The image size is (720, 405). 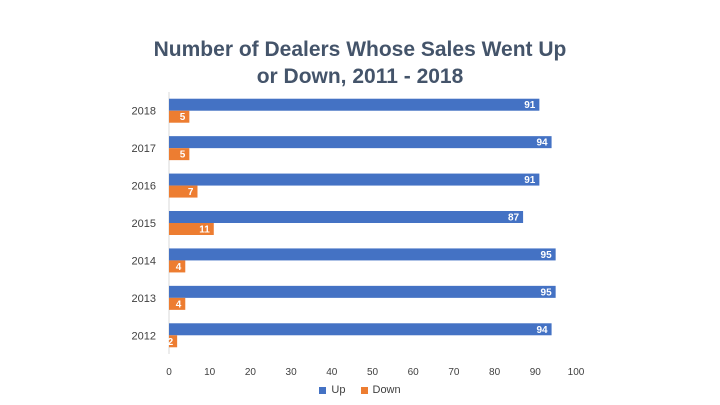 What do you see at coordinates (144, 149) in the screenshot?
I see `y-category-label: 2017` at bounding box center [144, 149].